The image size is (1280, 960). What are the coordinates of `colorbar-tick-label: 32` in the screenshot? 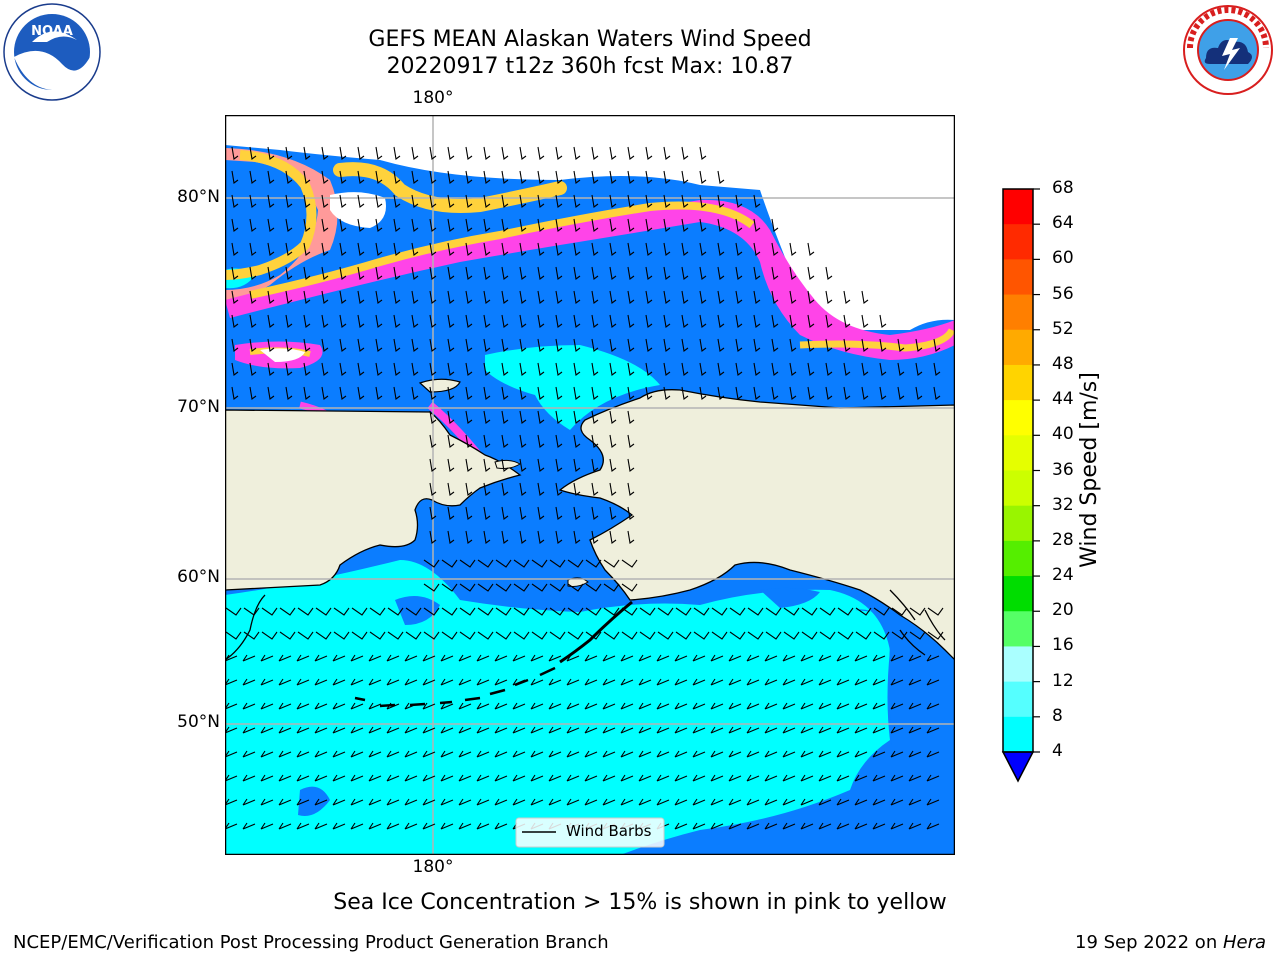 It's located at (1063, 504).